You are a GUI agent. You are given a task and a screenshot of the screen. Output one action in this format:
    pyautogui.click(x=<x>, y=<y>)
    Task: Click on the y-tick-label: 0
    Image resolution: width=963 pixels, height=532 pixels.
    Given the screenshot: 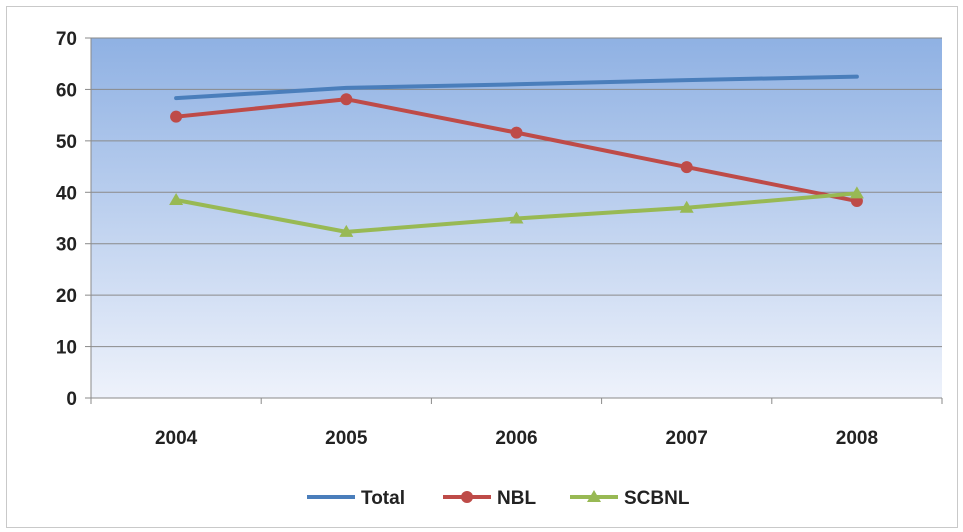 What is the action you would take?
    pyautogui.click(x=71, y=399)
    